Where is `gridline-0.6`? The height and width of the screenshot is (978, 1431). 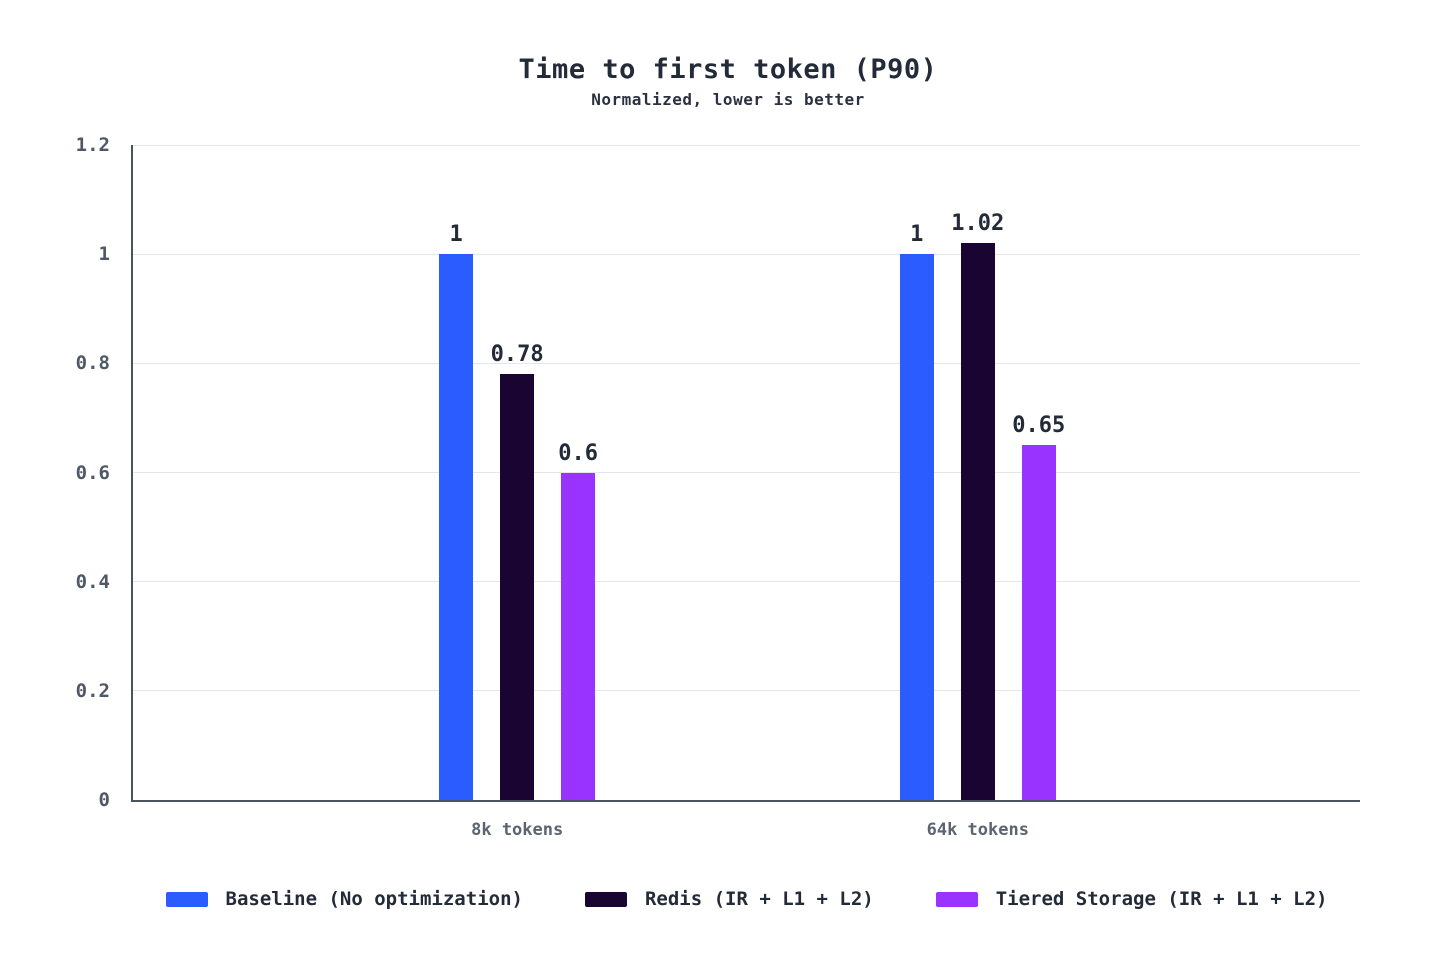 gridline-0.6 is located at coordinates (746, 472).